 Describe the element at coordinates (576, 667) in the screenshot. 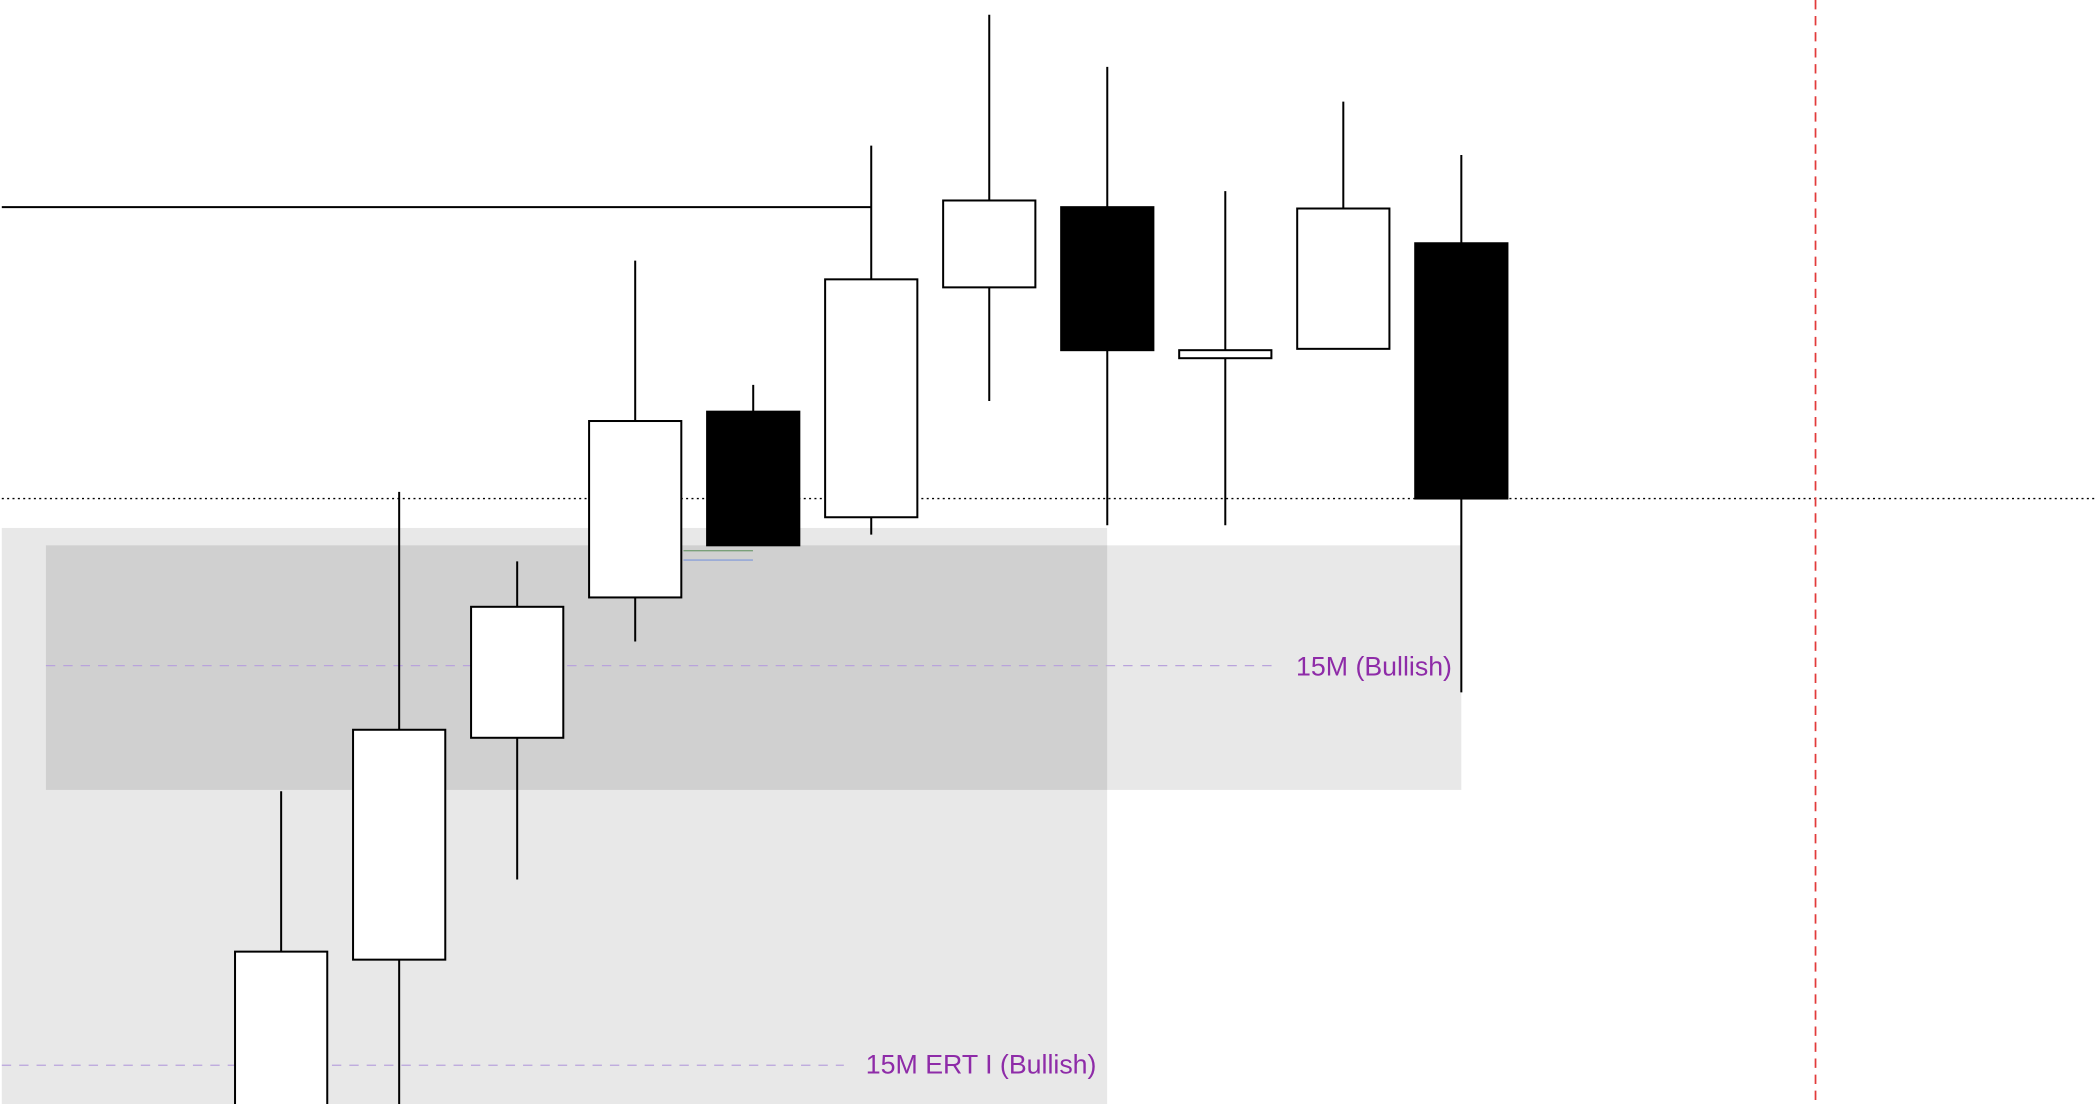

I see `zone-overlap` at that location.